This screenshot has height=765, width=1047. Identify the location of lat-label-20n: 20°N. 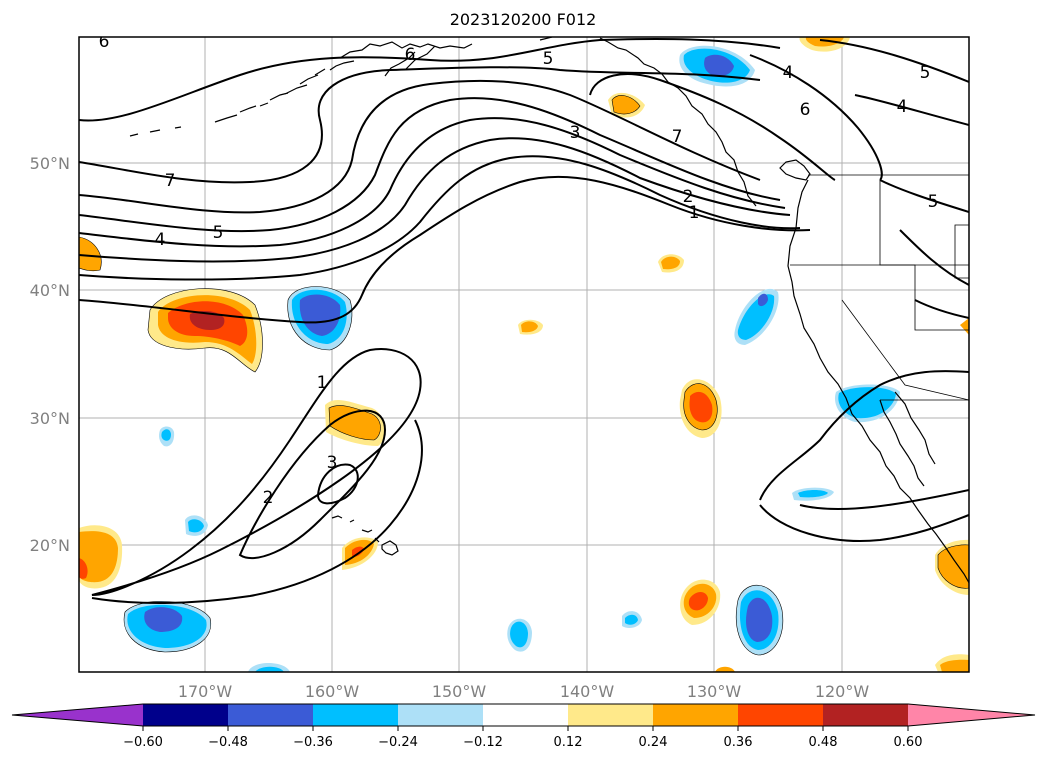
(50, 545).